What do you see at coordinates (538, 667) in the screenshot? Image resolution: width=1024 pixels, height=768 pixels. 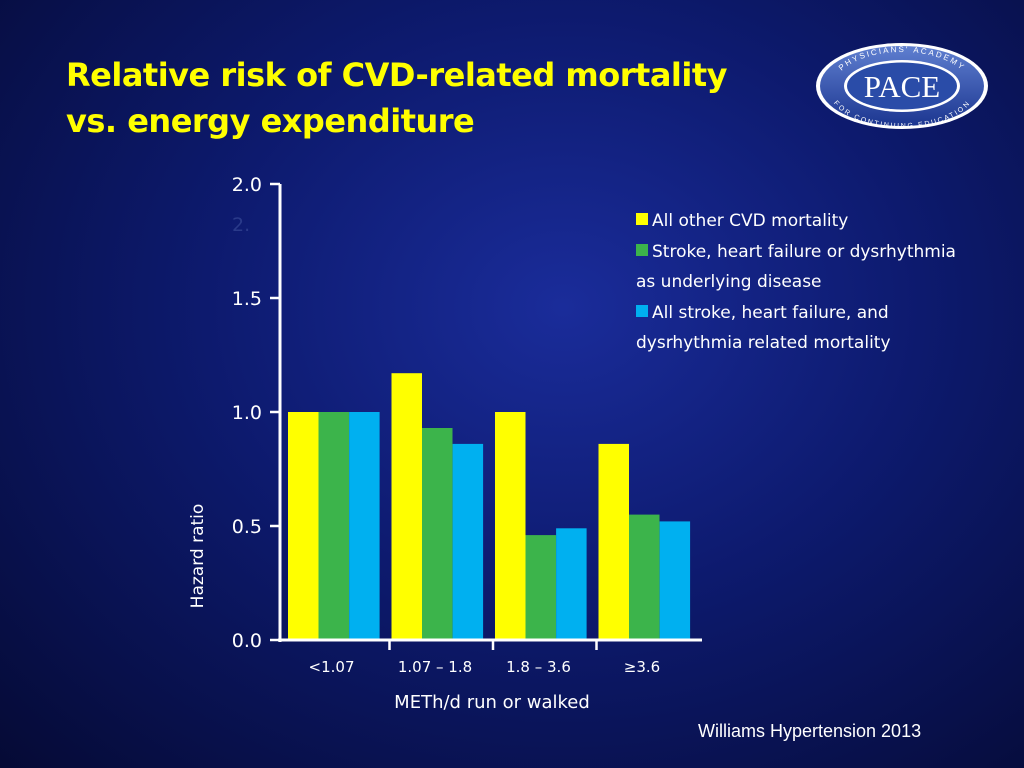 I see `x-tick-label-2: 1.8 – 3.6` at bounding box center [538, 667].